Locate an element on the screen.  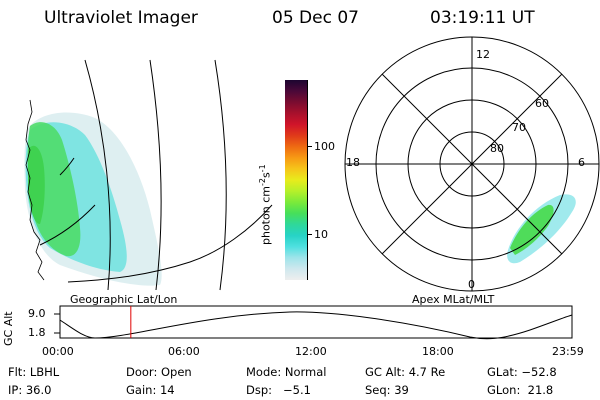
colorbar-border is located at coordinates (307, 180).